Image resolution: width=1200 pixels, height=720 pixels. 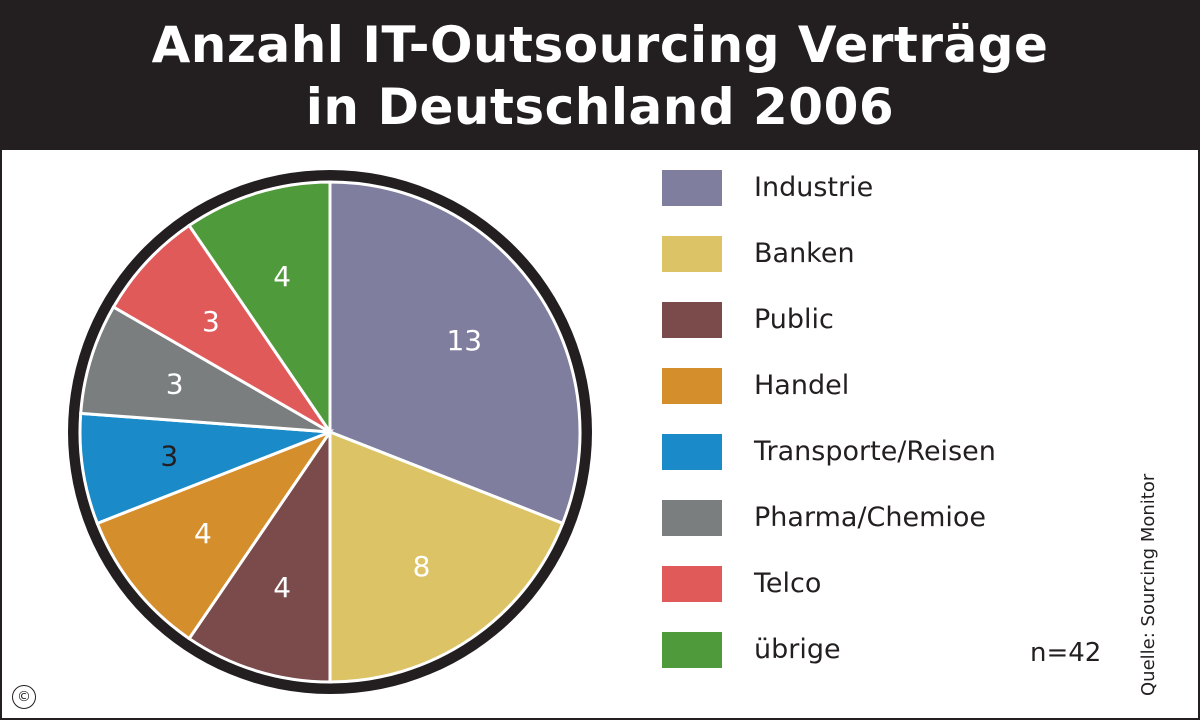 What do you see at coordinates (211, 321) in the screenshot?
I see `pie-slice-label-7: 3` at bounding box center [211, 321].